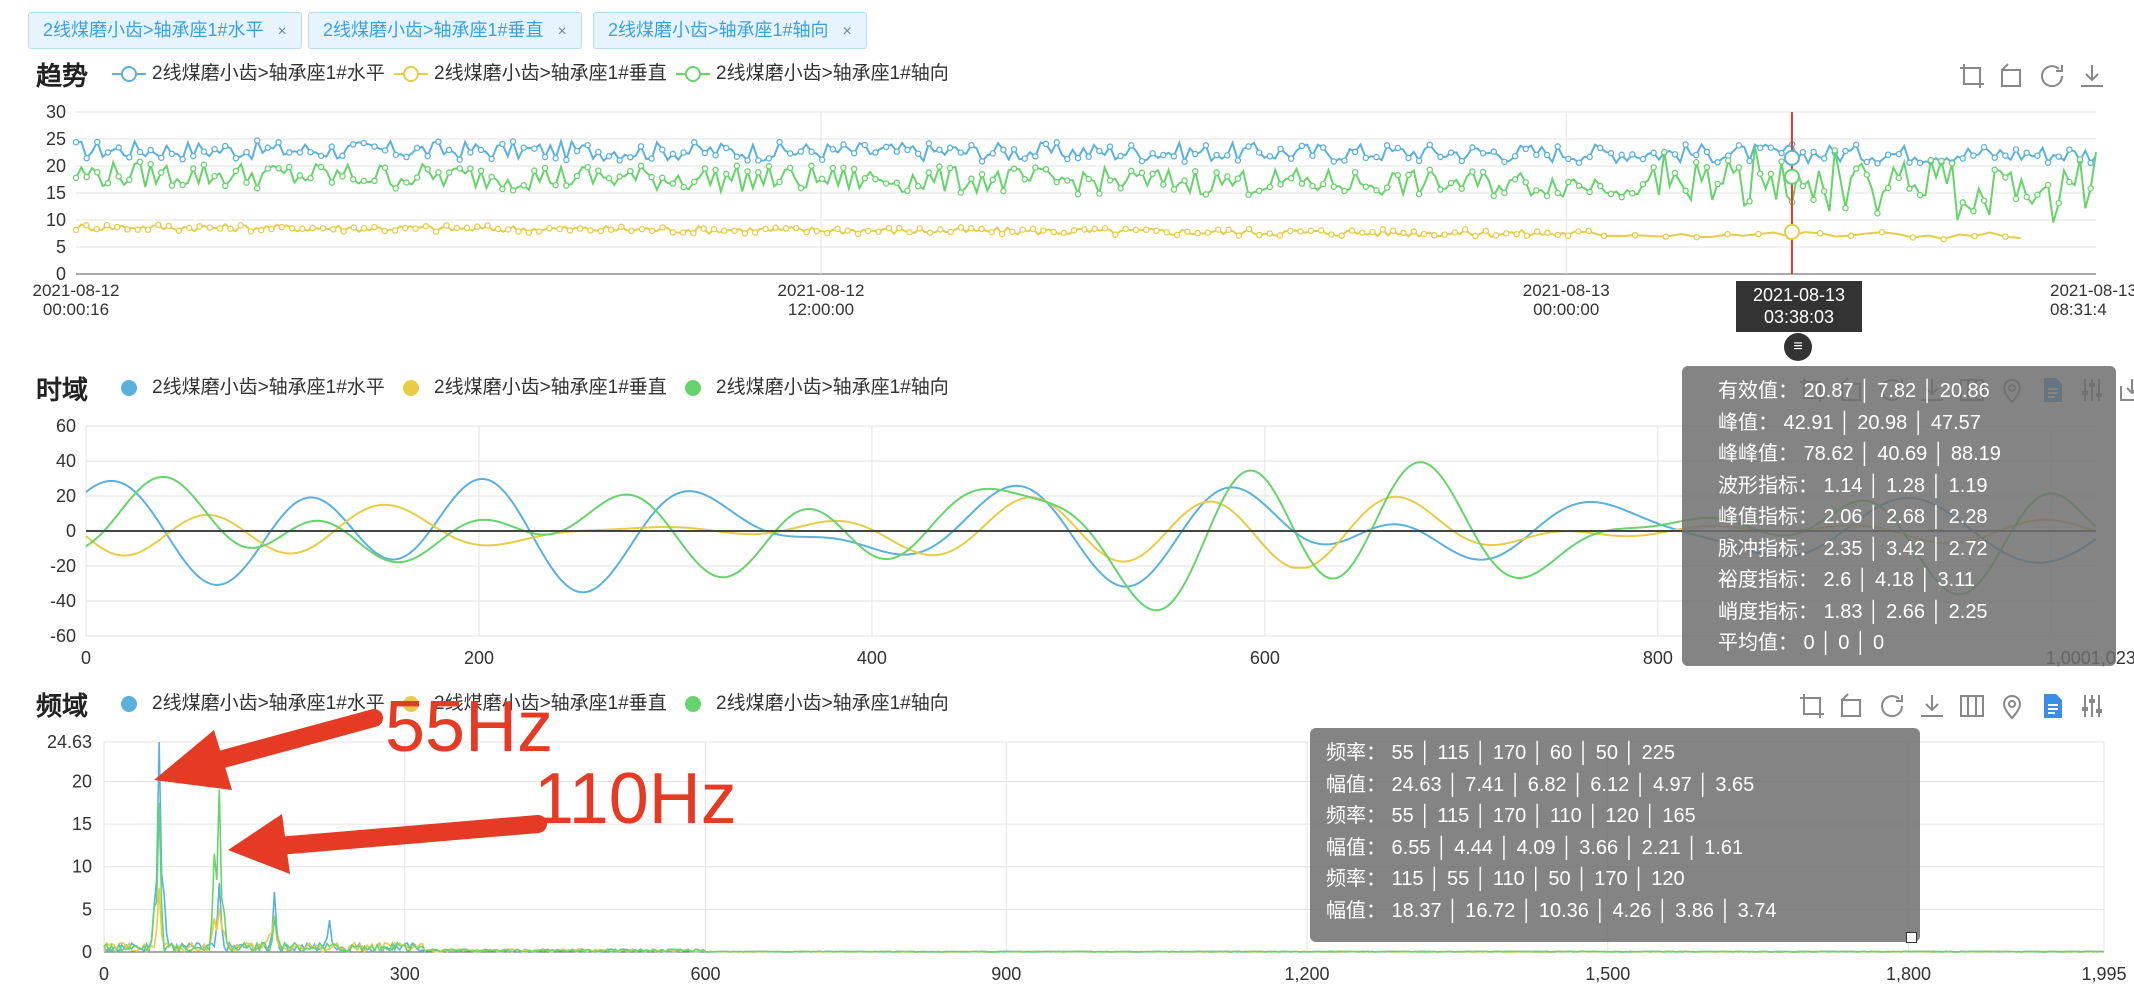 This screenshot has width=2134, height=996. What do you see at coordinates (66, 496) in the screenshot?
I see `y-tick-label: 20` at bounding box center [66, 496].